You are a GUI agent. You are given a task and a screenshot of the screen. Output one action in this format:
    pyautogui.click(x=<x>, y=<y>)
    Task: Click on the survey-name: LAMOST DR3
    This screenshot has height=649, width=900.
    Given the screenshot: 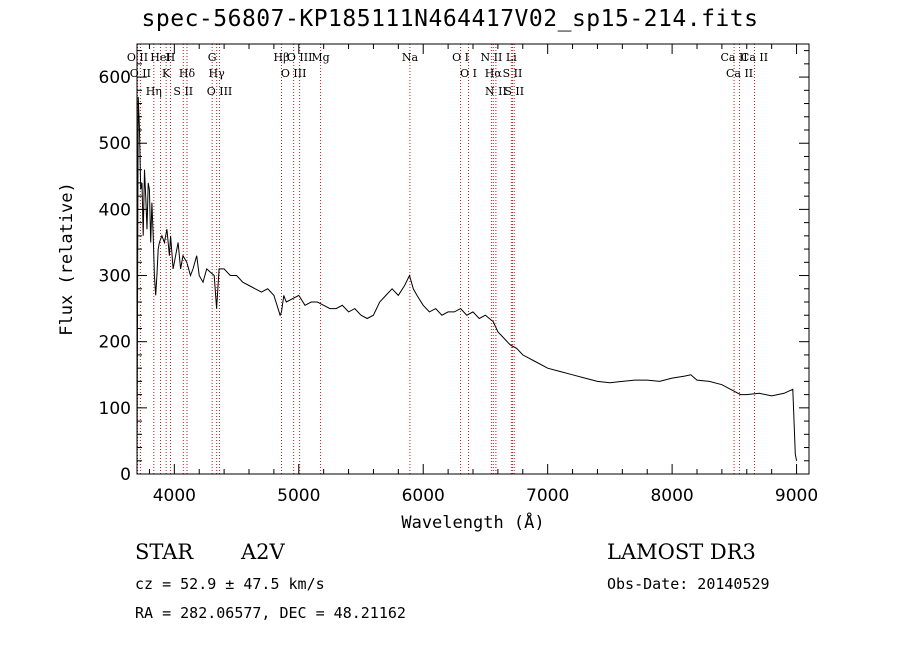 What is the action you would take?
    pyautogui.click(x=681, y=552)
    